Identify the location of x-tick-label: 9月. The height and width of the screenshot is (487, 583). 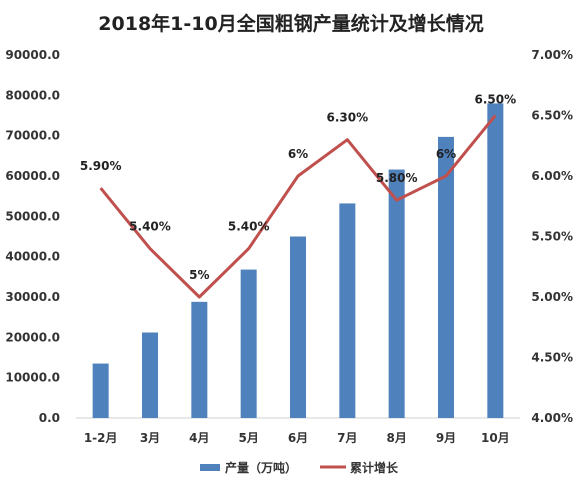
(446, 438).